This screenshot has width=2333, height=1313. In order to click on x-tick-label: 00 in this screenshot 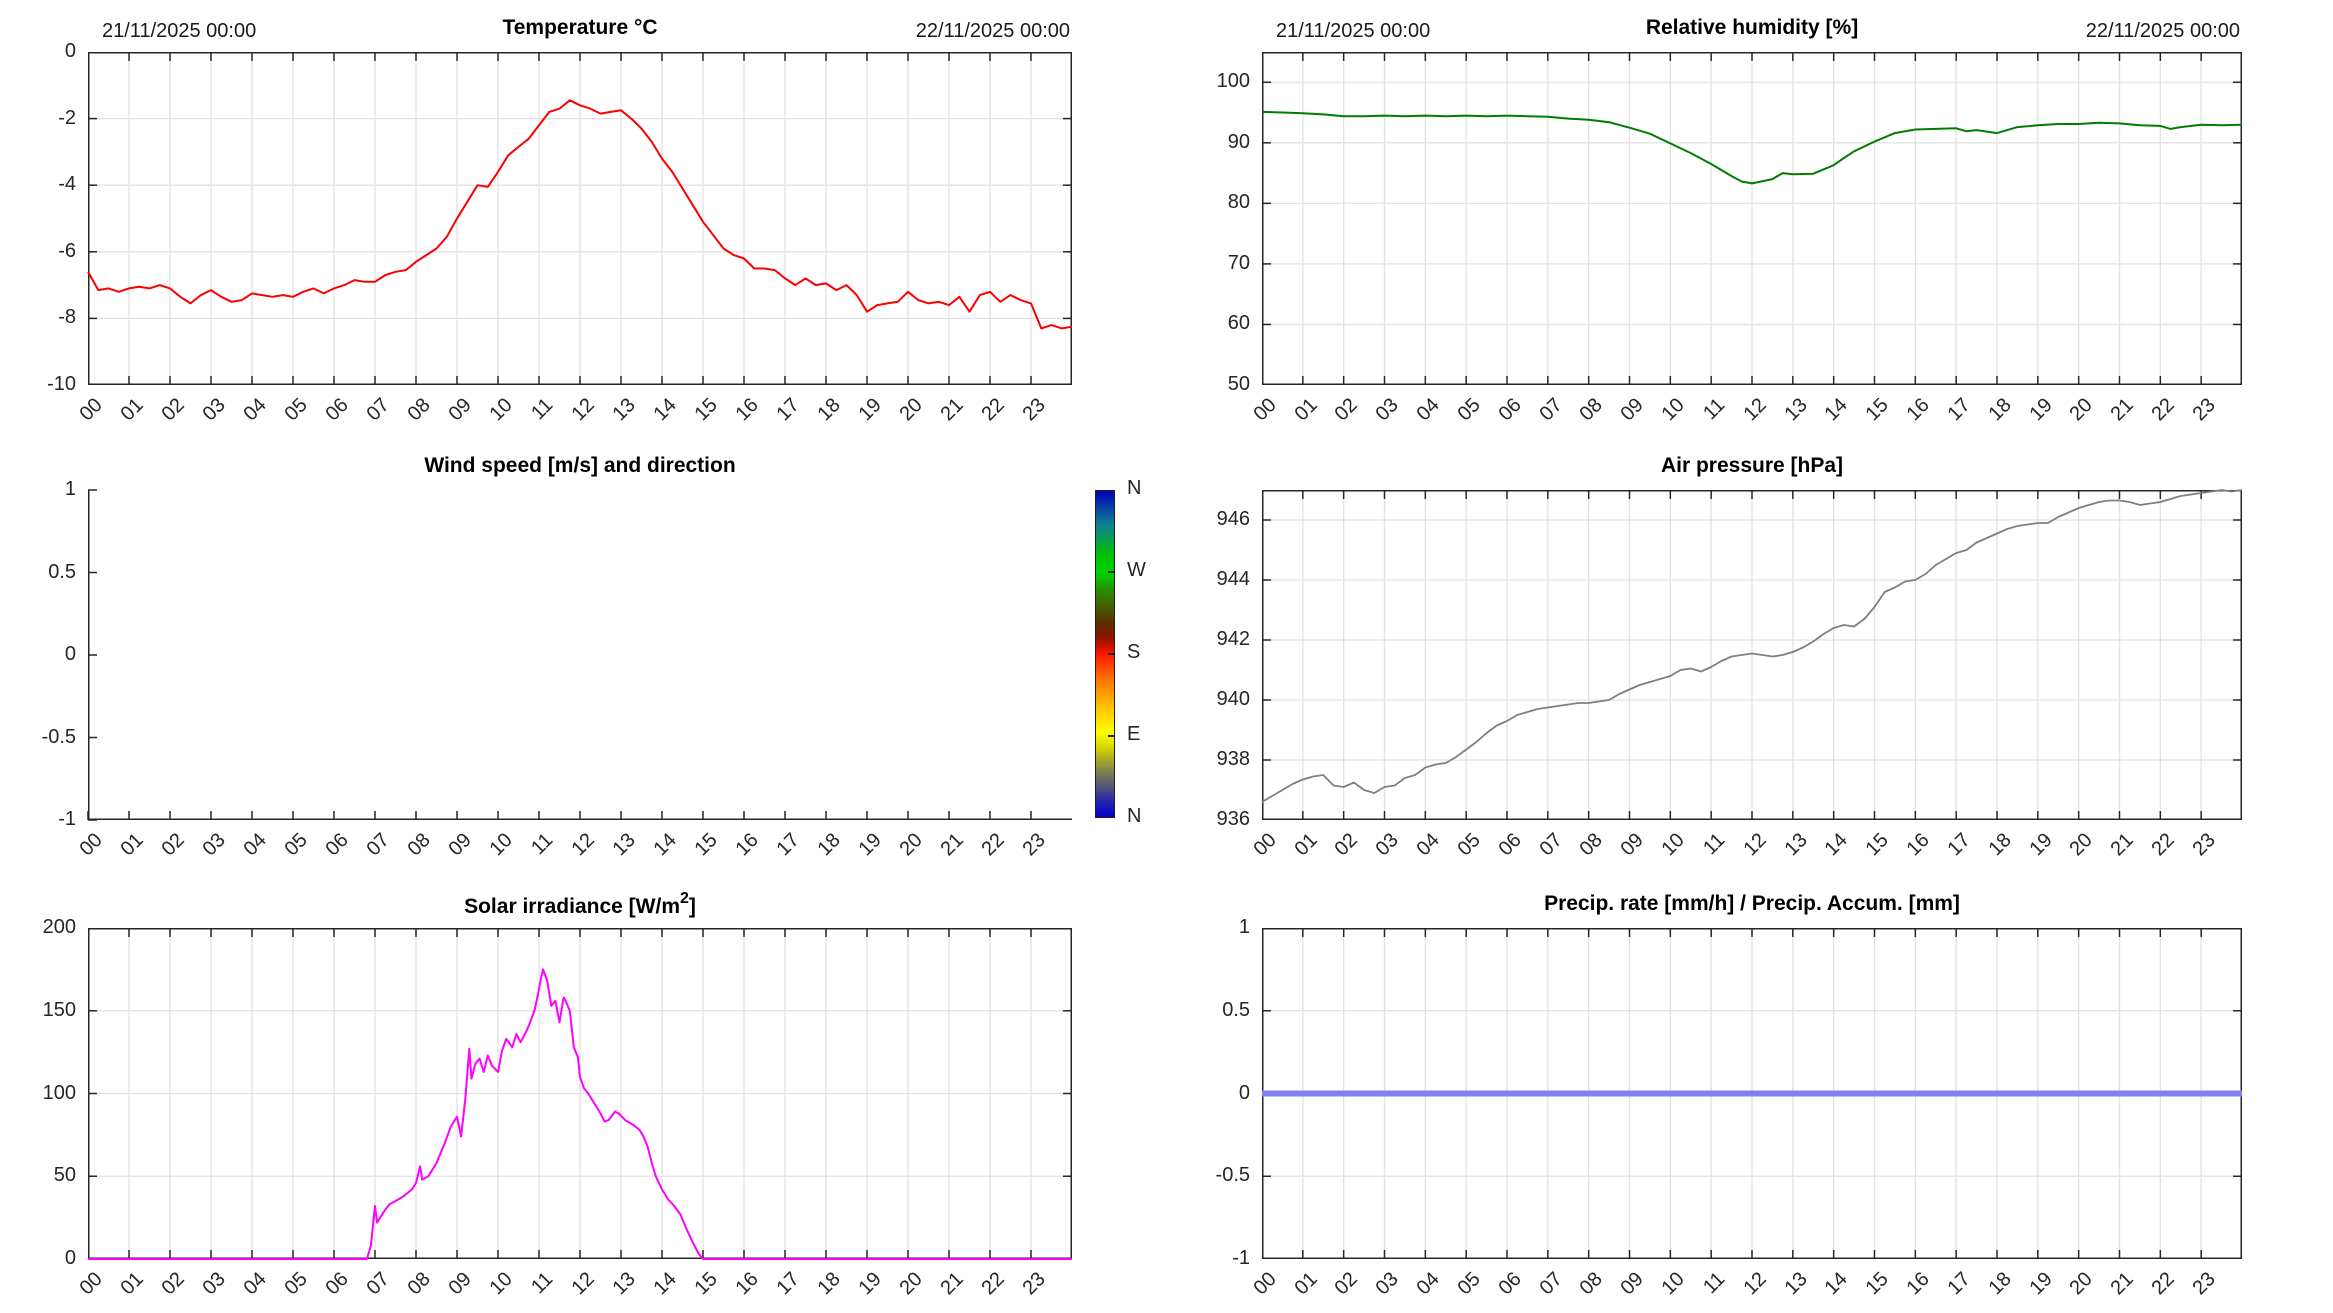, I will do `click(91, 1284)`.